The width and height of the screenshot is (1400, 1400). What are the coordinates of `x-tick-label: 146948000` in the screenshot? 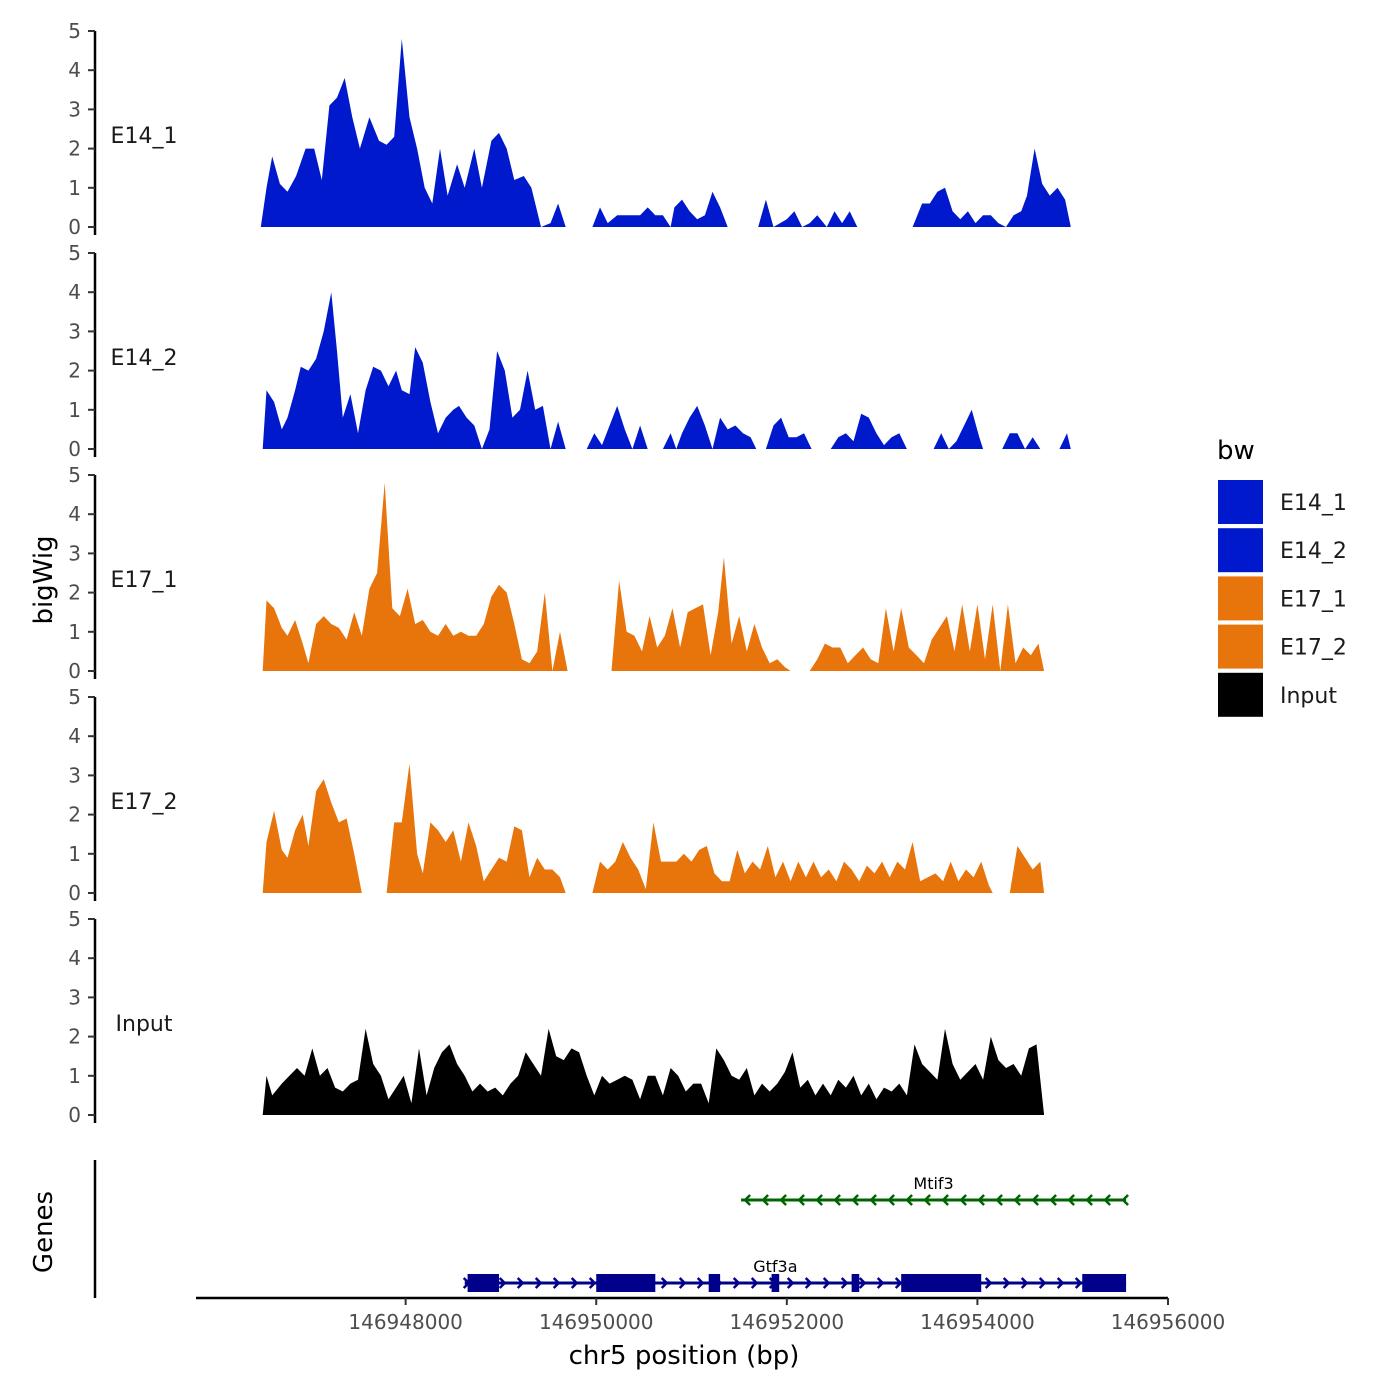 It's located at (405, 1322).